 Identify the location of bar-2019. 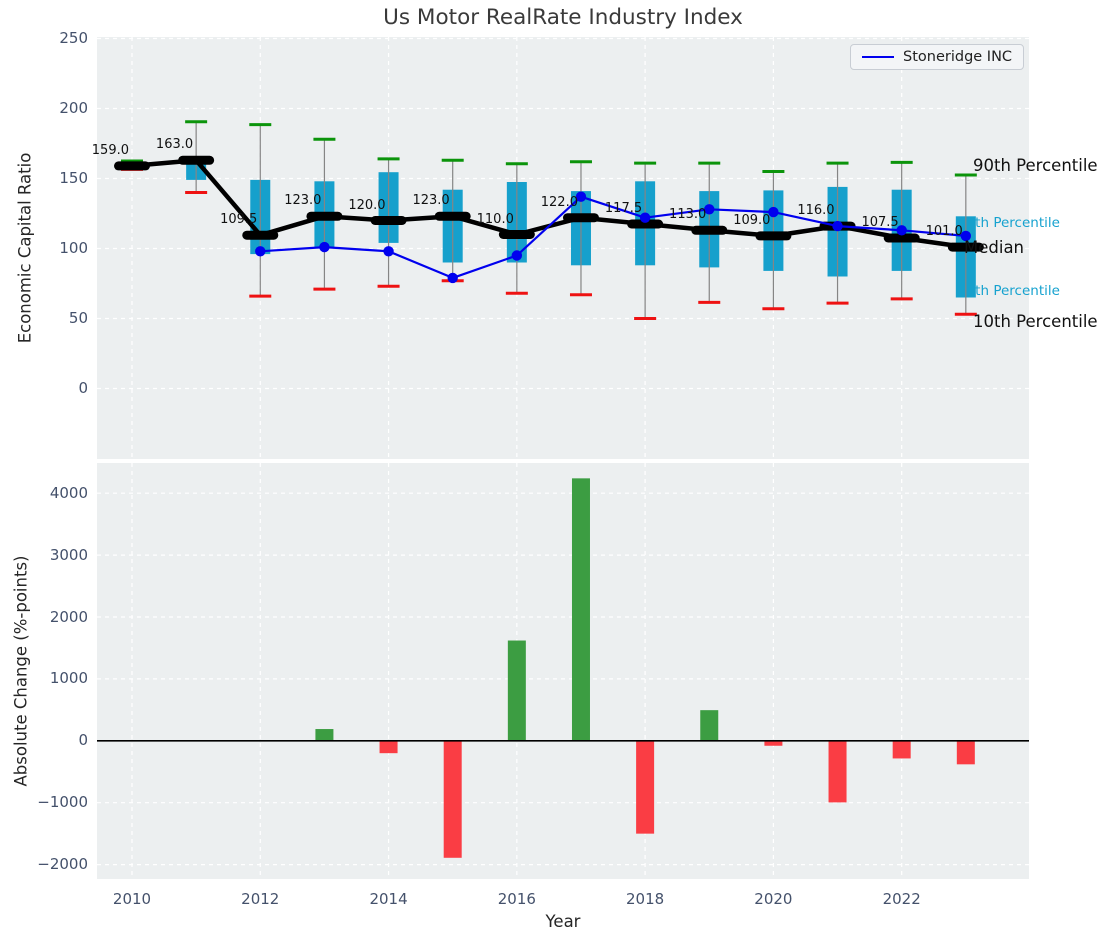
(709, 725).